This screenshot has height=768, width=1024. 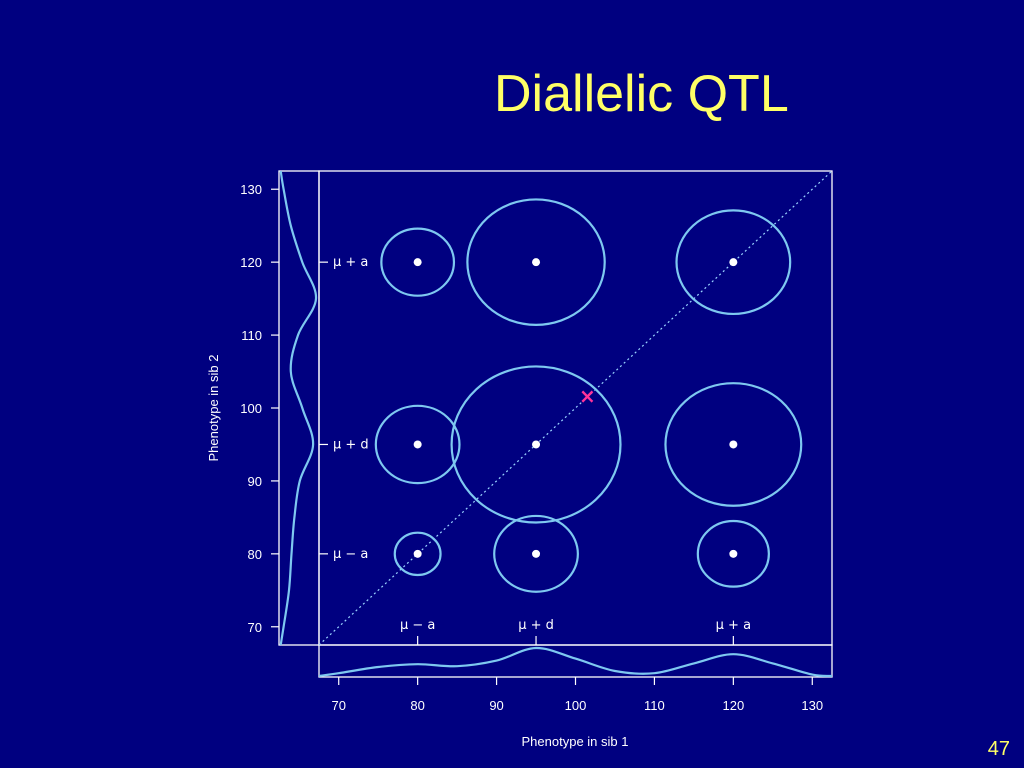 I want to click on y-tick-label-80: 80, so click(x=255, y=554).